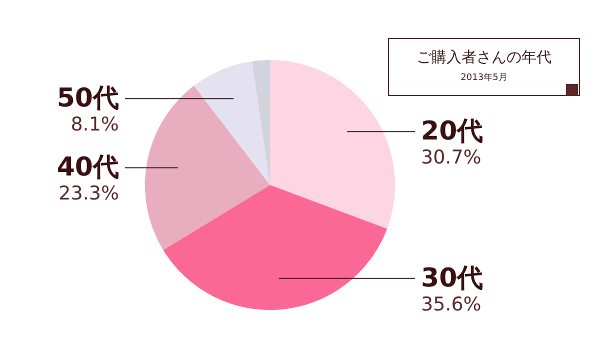 This screenshot has width=600, height=350. Describe the element at coordinates (88, 193) in the screenshot. I see `data-label: 23.3%` at that location.